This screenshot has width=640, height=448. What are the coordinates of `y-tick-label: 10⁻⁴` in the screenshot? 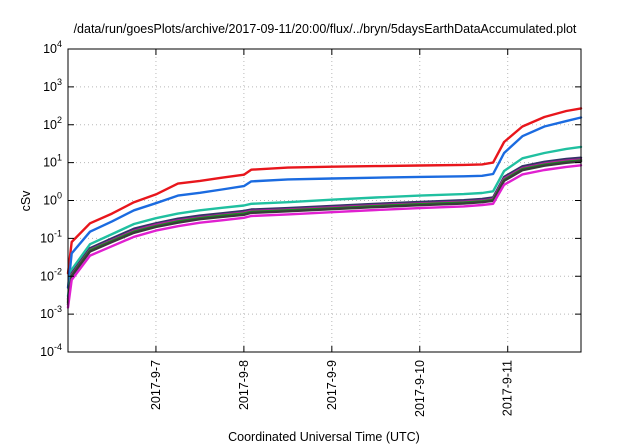 It's located at (51, 350).